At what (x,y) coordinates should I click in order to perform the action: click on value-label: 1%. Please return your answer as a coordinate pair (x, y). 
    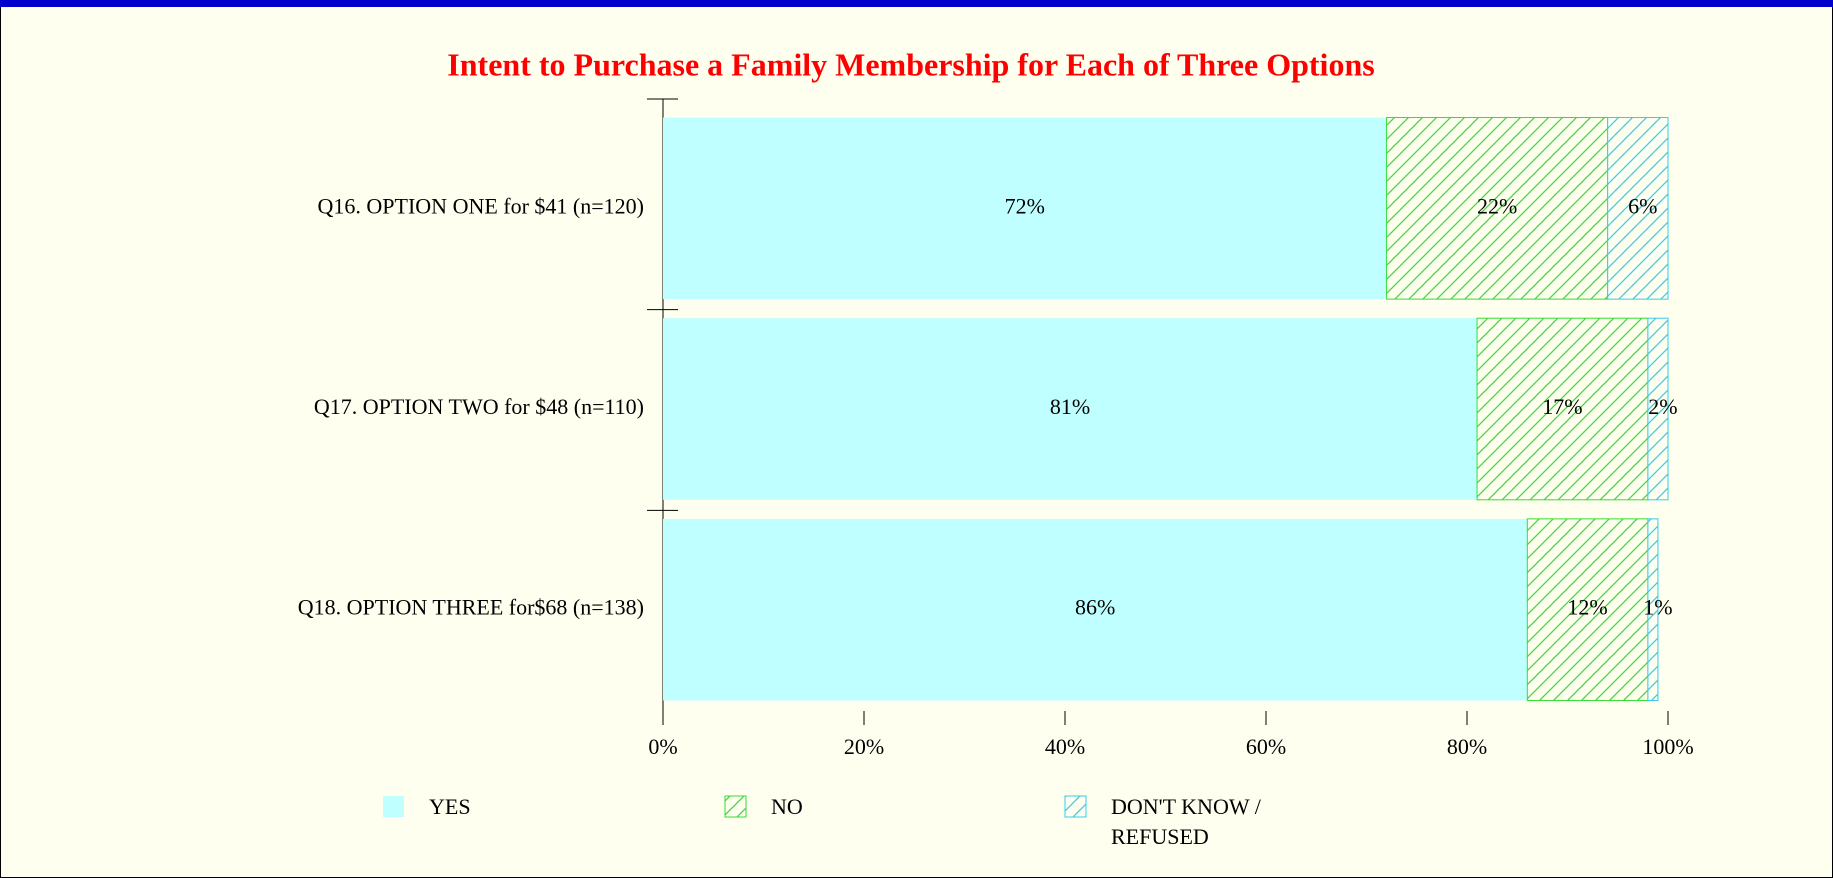
    Looking at the image, I should click on (1657, 607).